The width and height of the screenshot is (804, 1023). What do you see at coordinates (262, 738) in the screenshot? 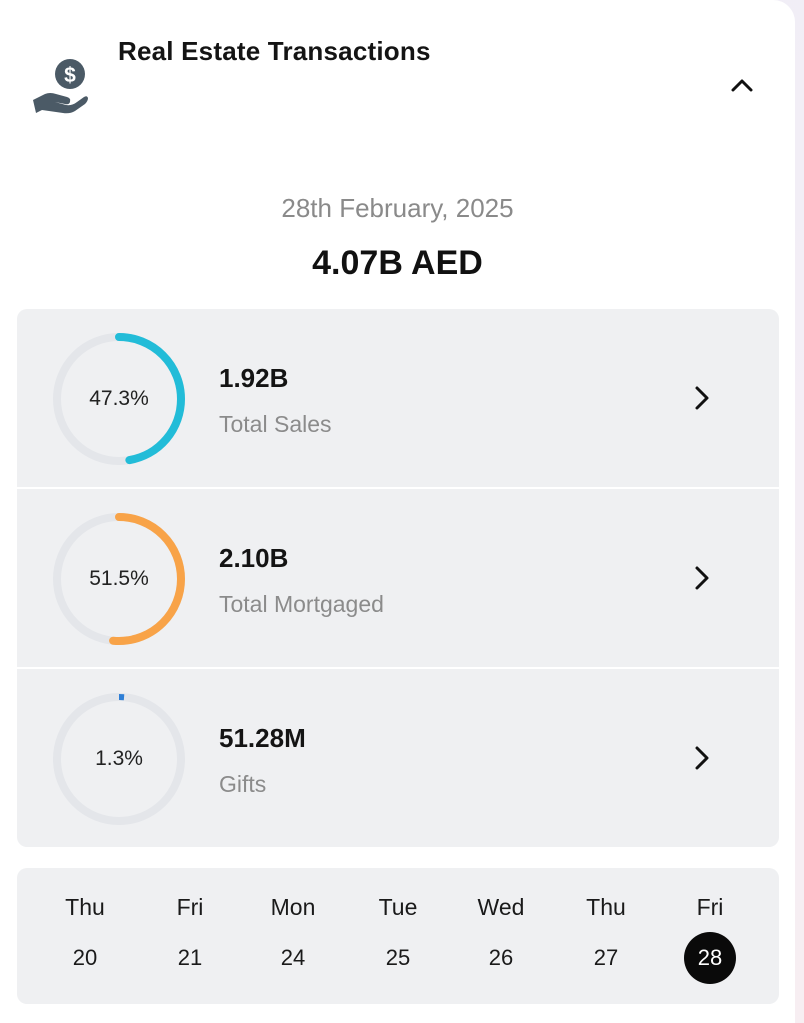
I see `metric-value: 51.28M` at bounding box center [262, 738].